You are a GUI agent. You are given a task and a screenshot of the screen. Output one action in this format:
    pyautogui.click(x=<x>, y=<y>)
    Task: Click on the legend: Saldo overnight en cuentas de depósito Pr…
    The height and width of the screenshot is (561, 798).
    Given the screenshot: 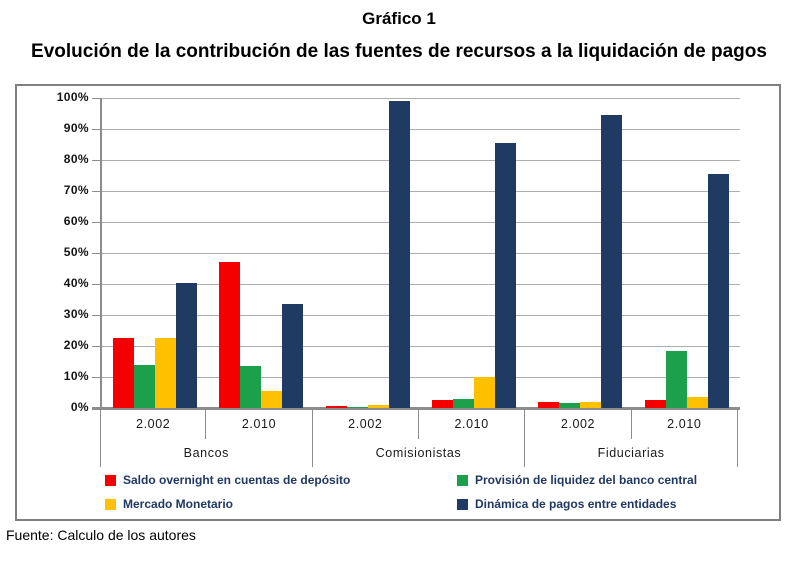 What is the action you would take?
    pyautogui.click(x=401, y=492)
    